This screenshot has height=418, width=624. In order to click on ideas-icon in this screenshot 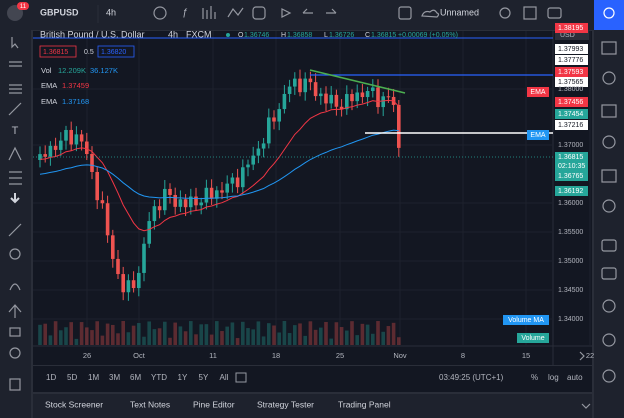, I will do `click(609, 206)`.